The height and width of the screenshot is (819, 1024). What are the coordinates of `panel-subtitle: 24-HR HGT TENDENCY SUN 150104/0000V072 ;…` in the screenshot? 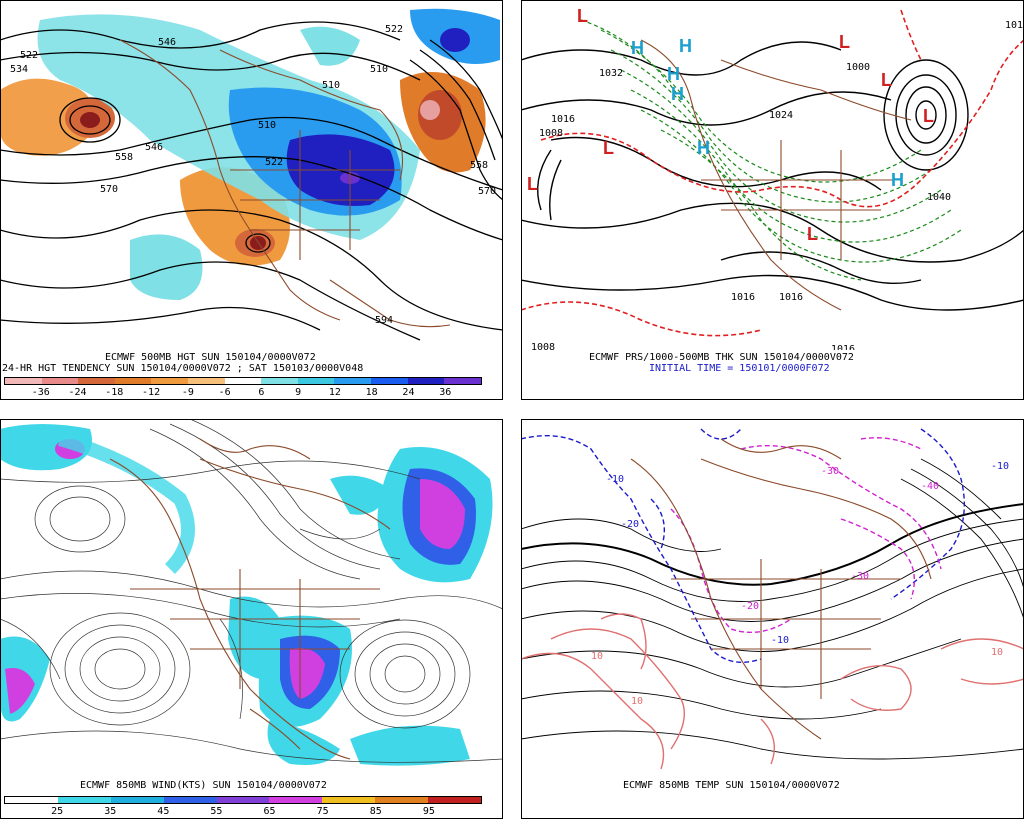 It's located at (183, 368).